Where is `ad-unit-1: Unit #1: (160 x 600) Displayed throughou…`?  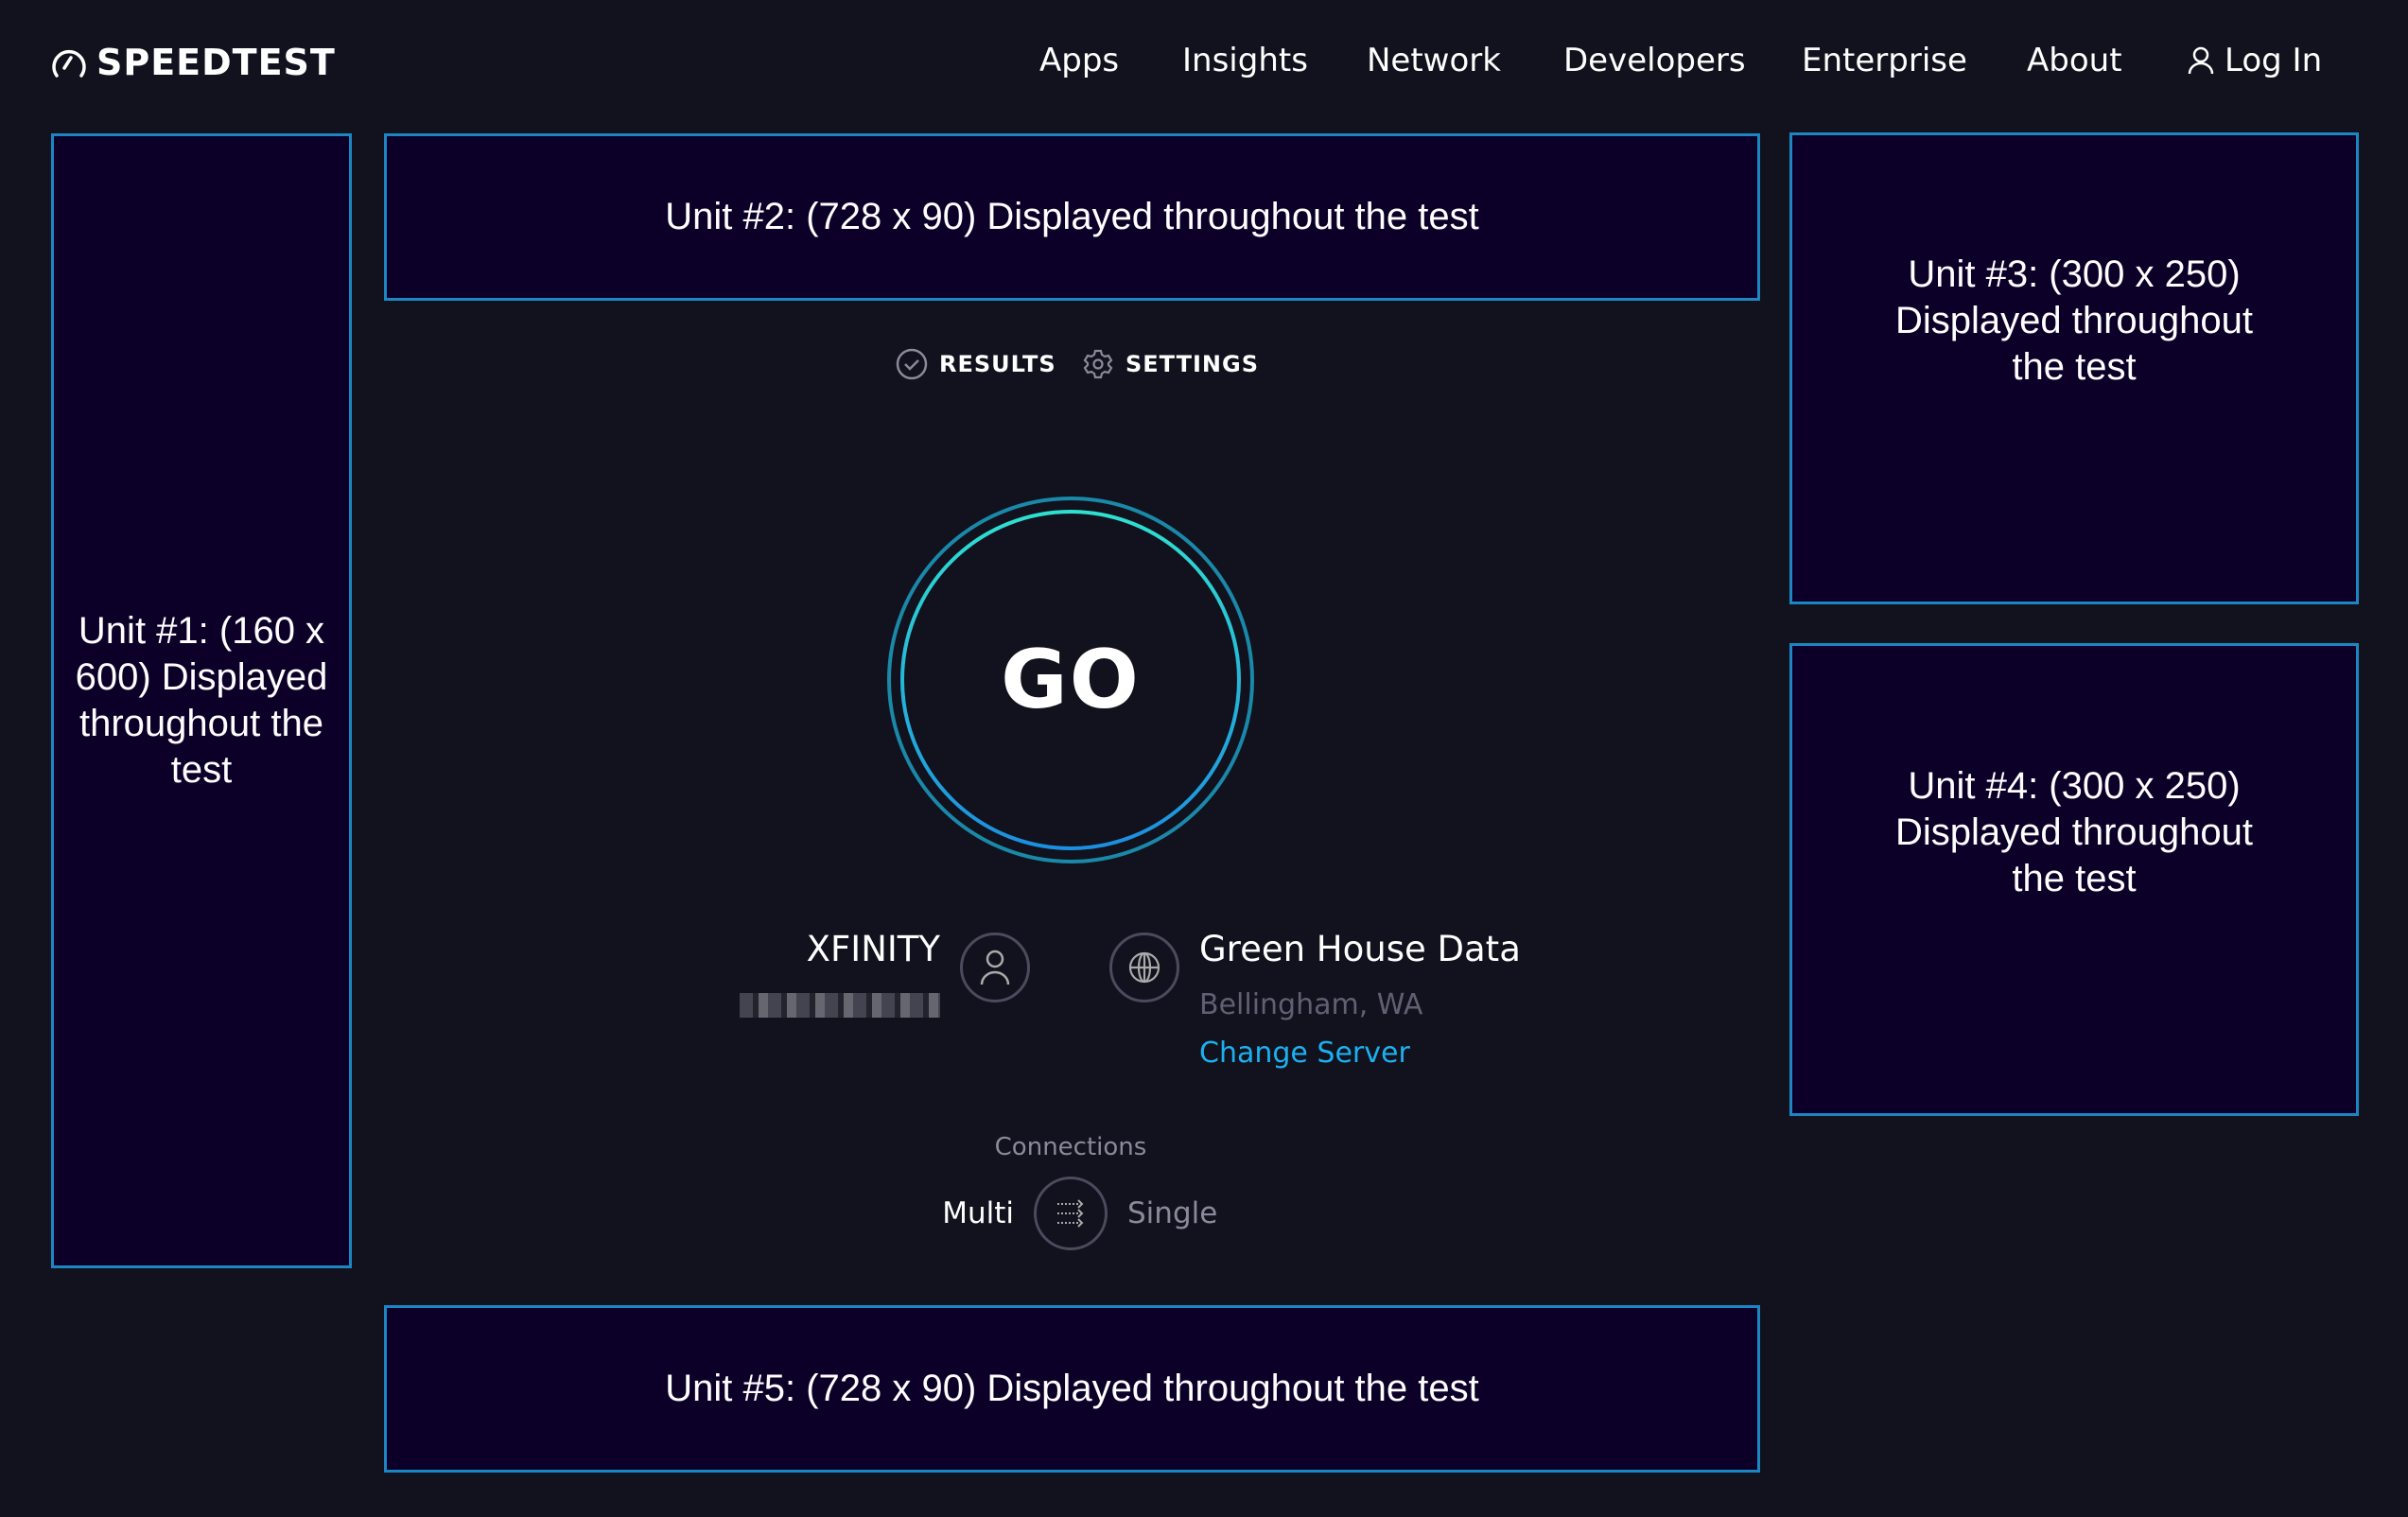
ad-unit-1: Unit #1: (160 x 600) Displayed throughou… is located at coordinates (202, 700).